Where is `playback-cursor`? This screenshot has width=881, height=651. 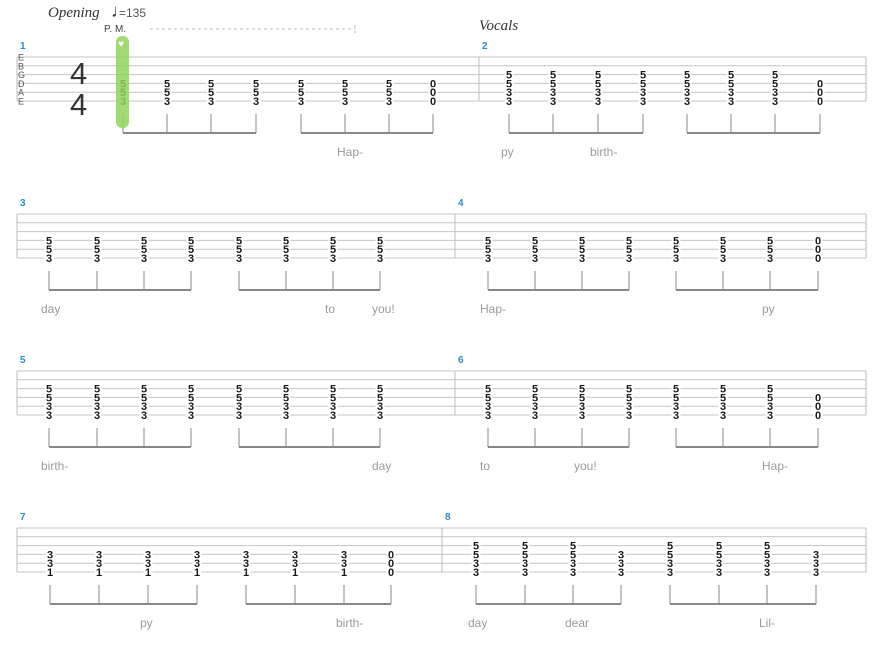 playback-cursor is located at coordinates (122, 82).